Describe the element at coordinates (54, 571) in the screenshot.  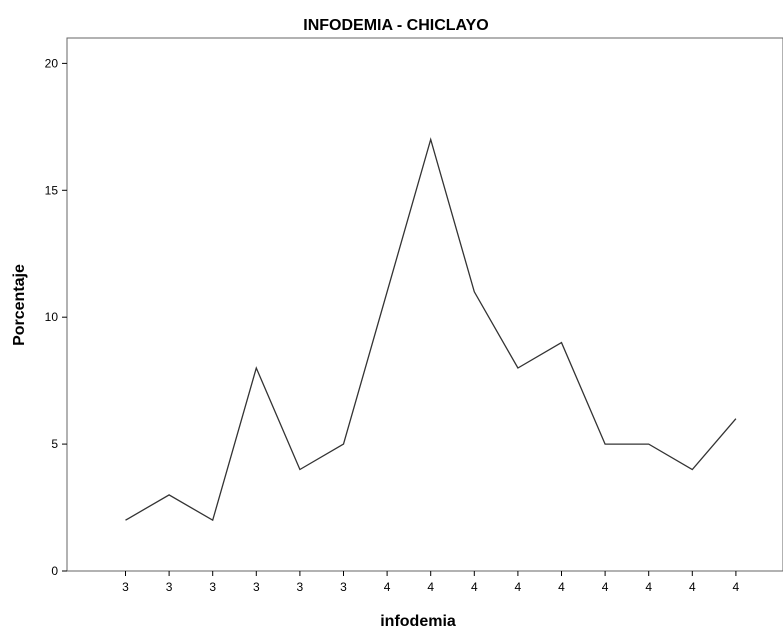
I see `y-tick-label: 0` at that location.